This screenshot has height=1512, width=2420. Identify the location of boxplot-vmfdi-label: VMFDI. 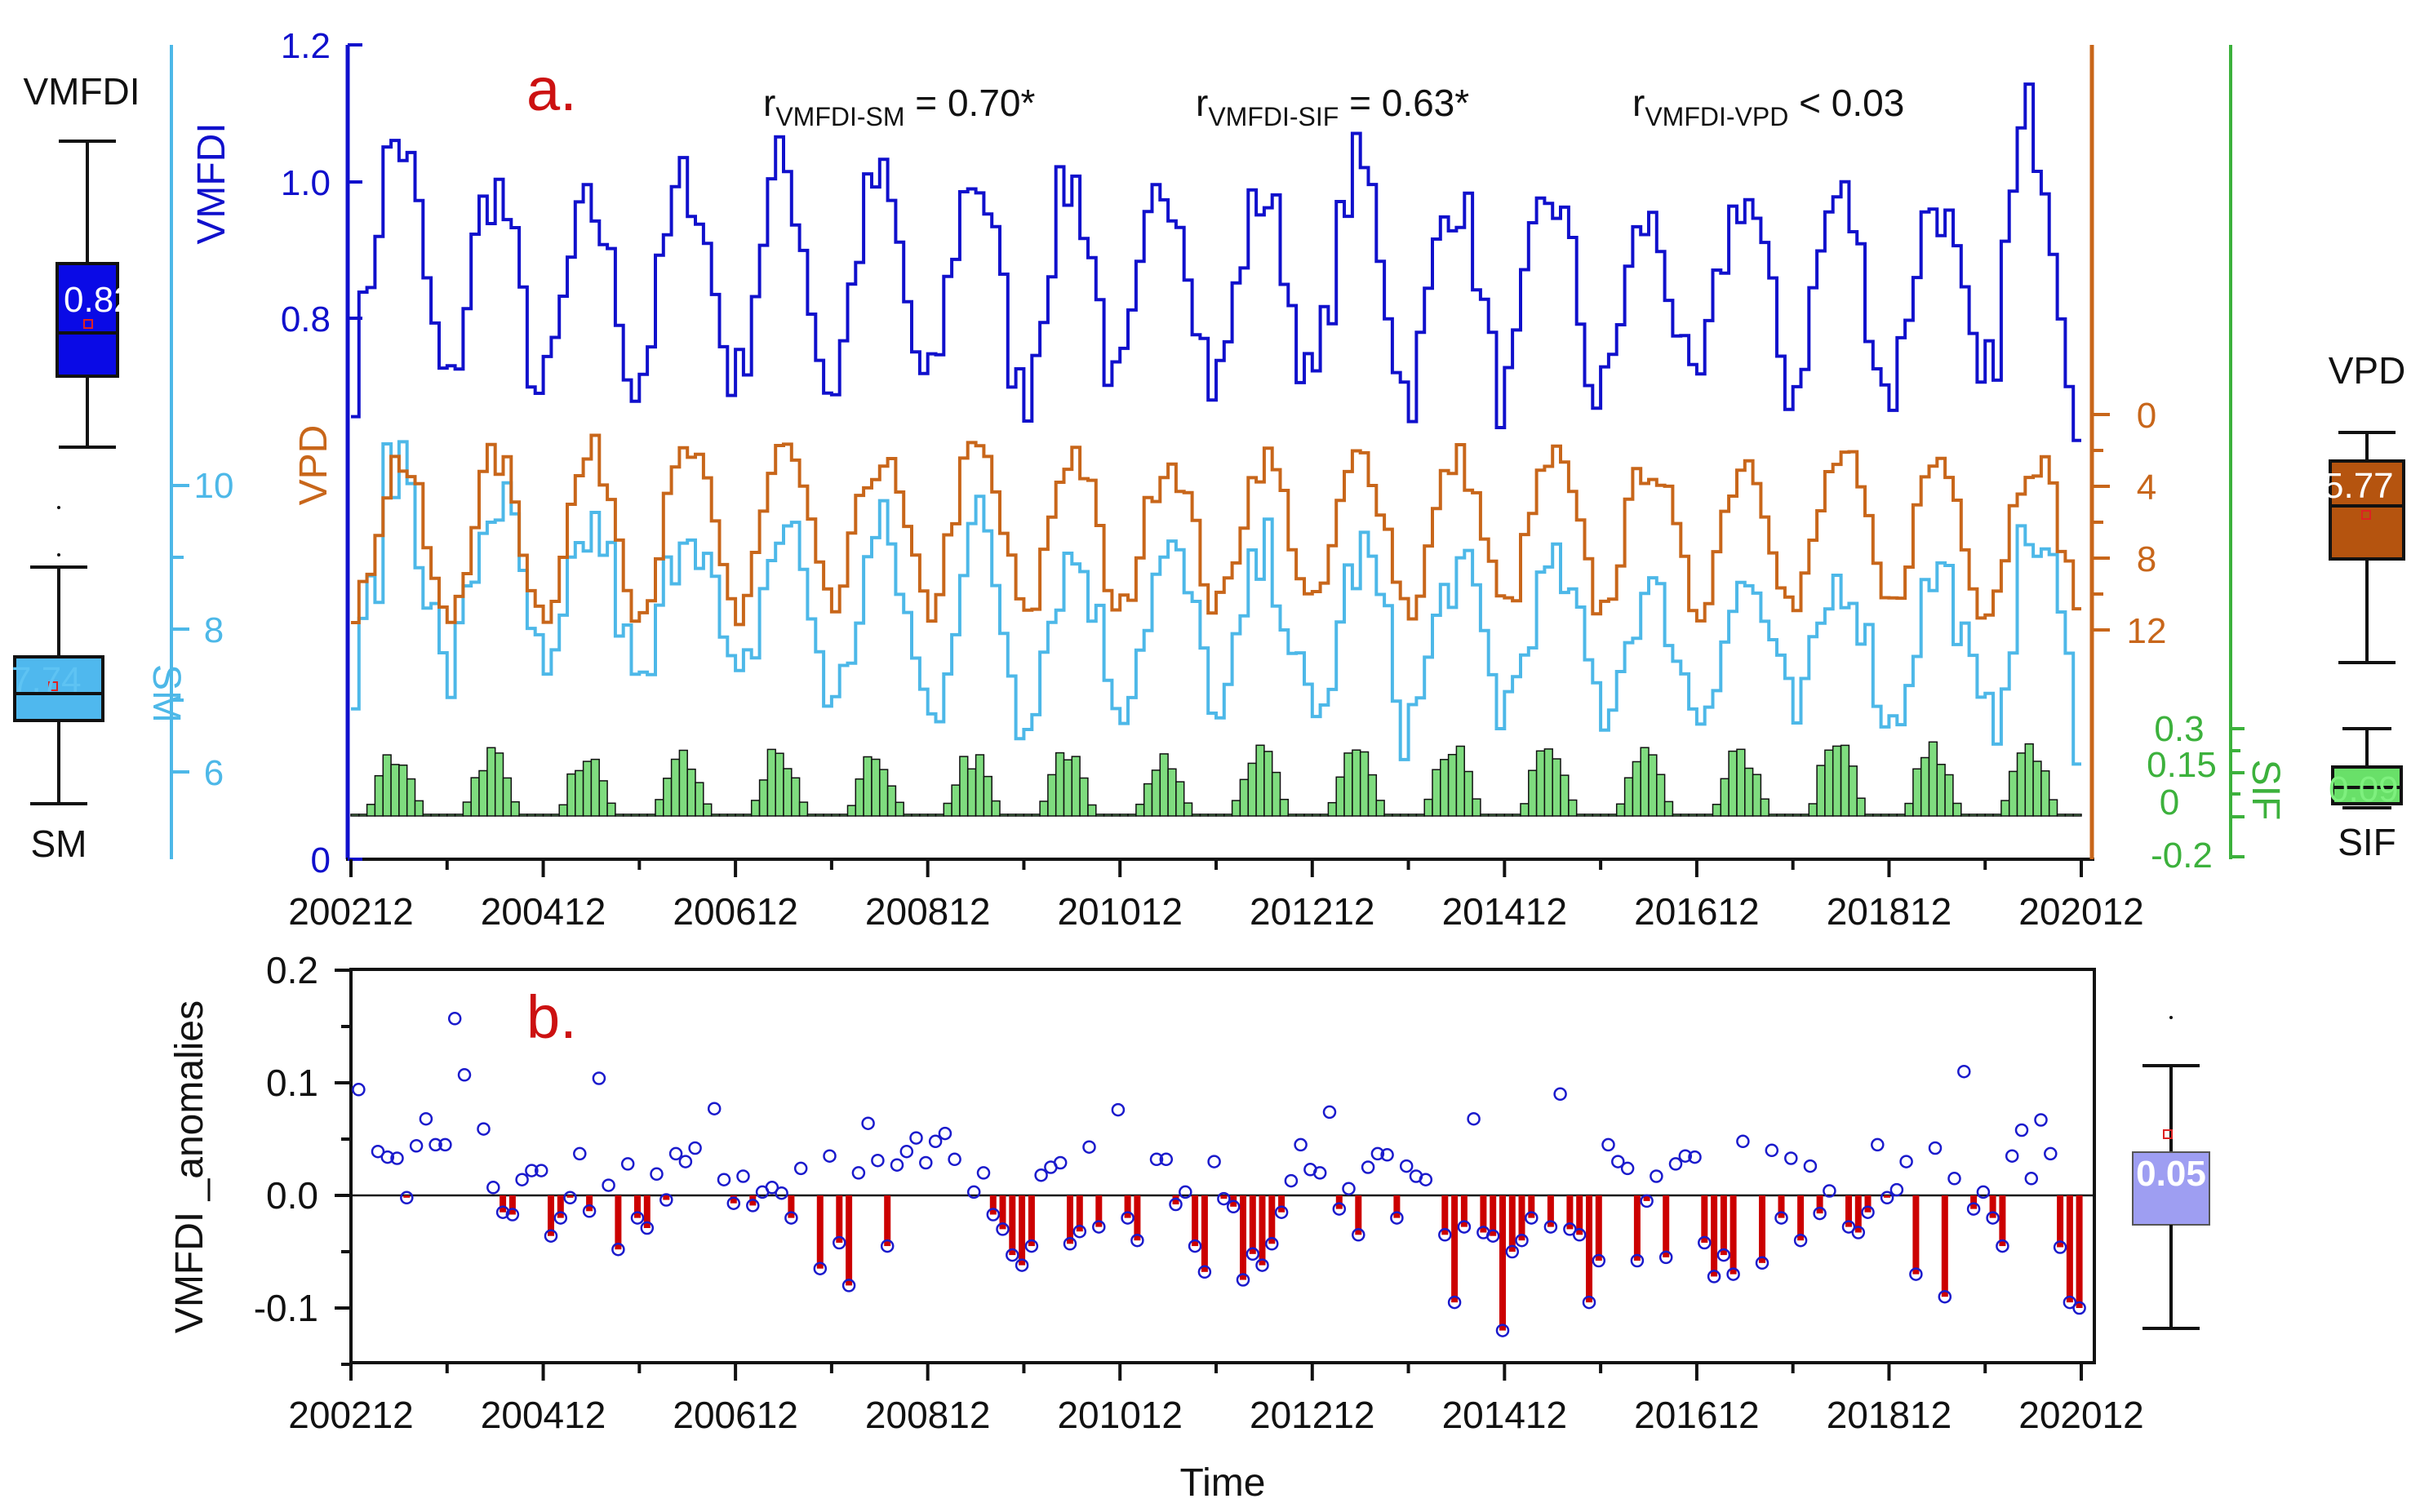
(81, 91).